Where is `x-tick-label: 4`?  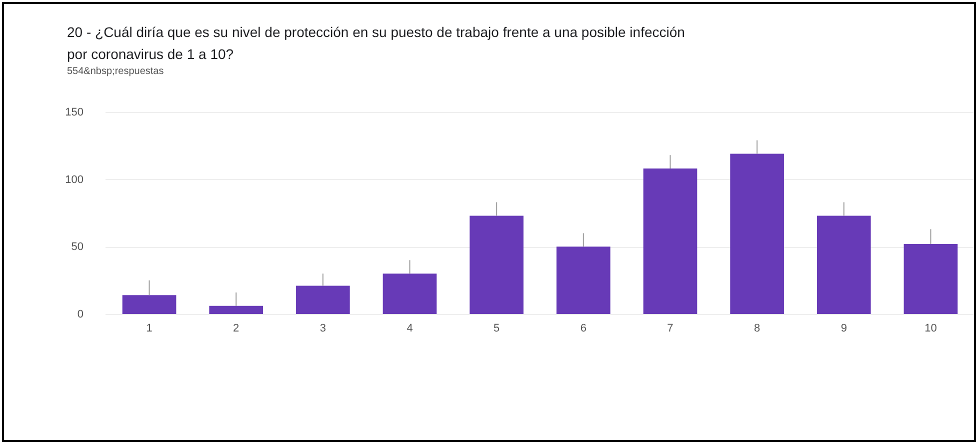 x-tick-label: 4 is located at coordinates (409, 328).